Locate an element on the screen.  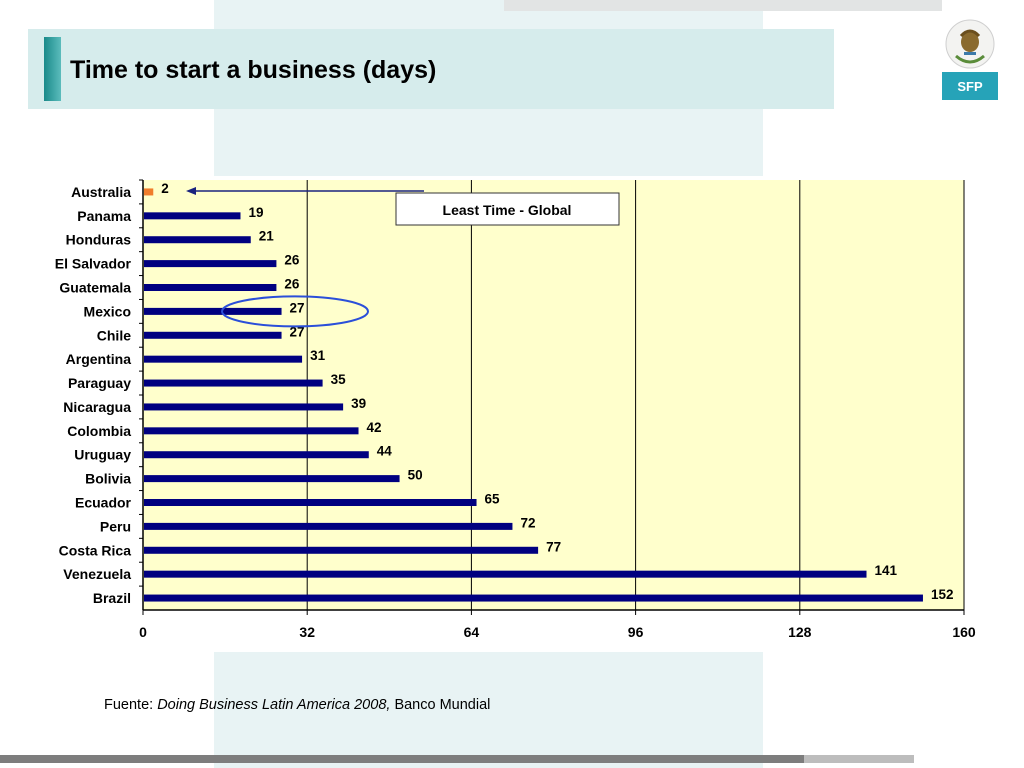
callout-label: Least Time - Global is located at coordinates (507, 210).